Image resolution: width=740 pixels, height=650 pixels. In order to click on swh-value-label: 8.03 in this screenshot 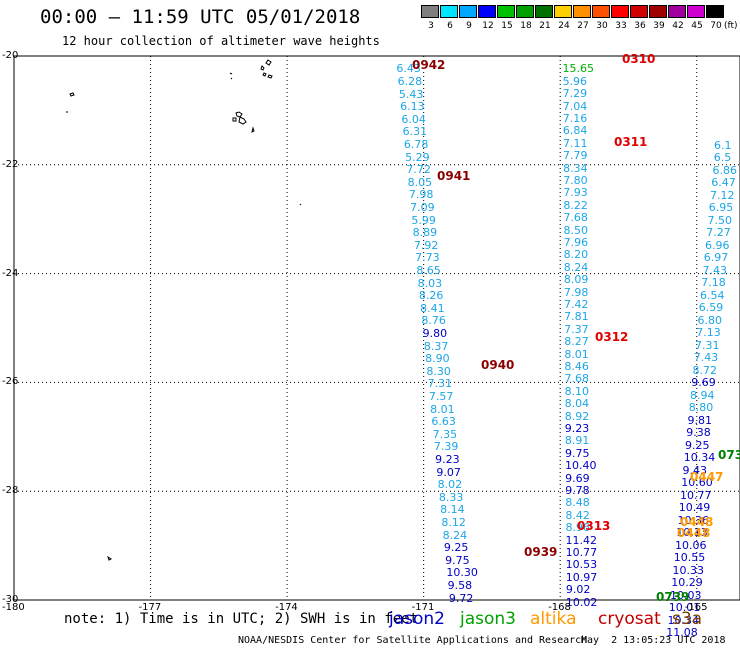, I will do `click(430, 283)`.